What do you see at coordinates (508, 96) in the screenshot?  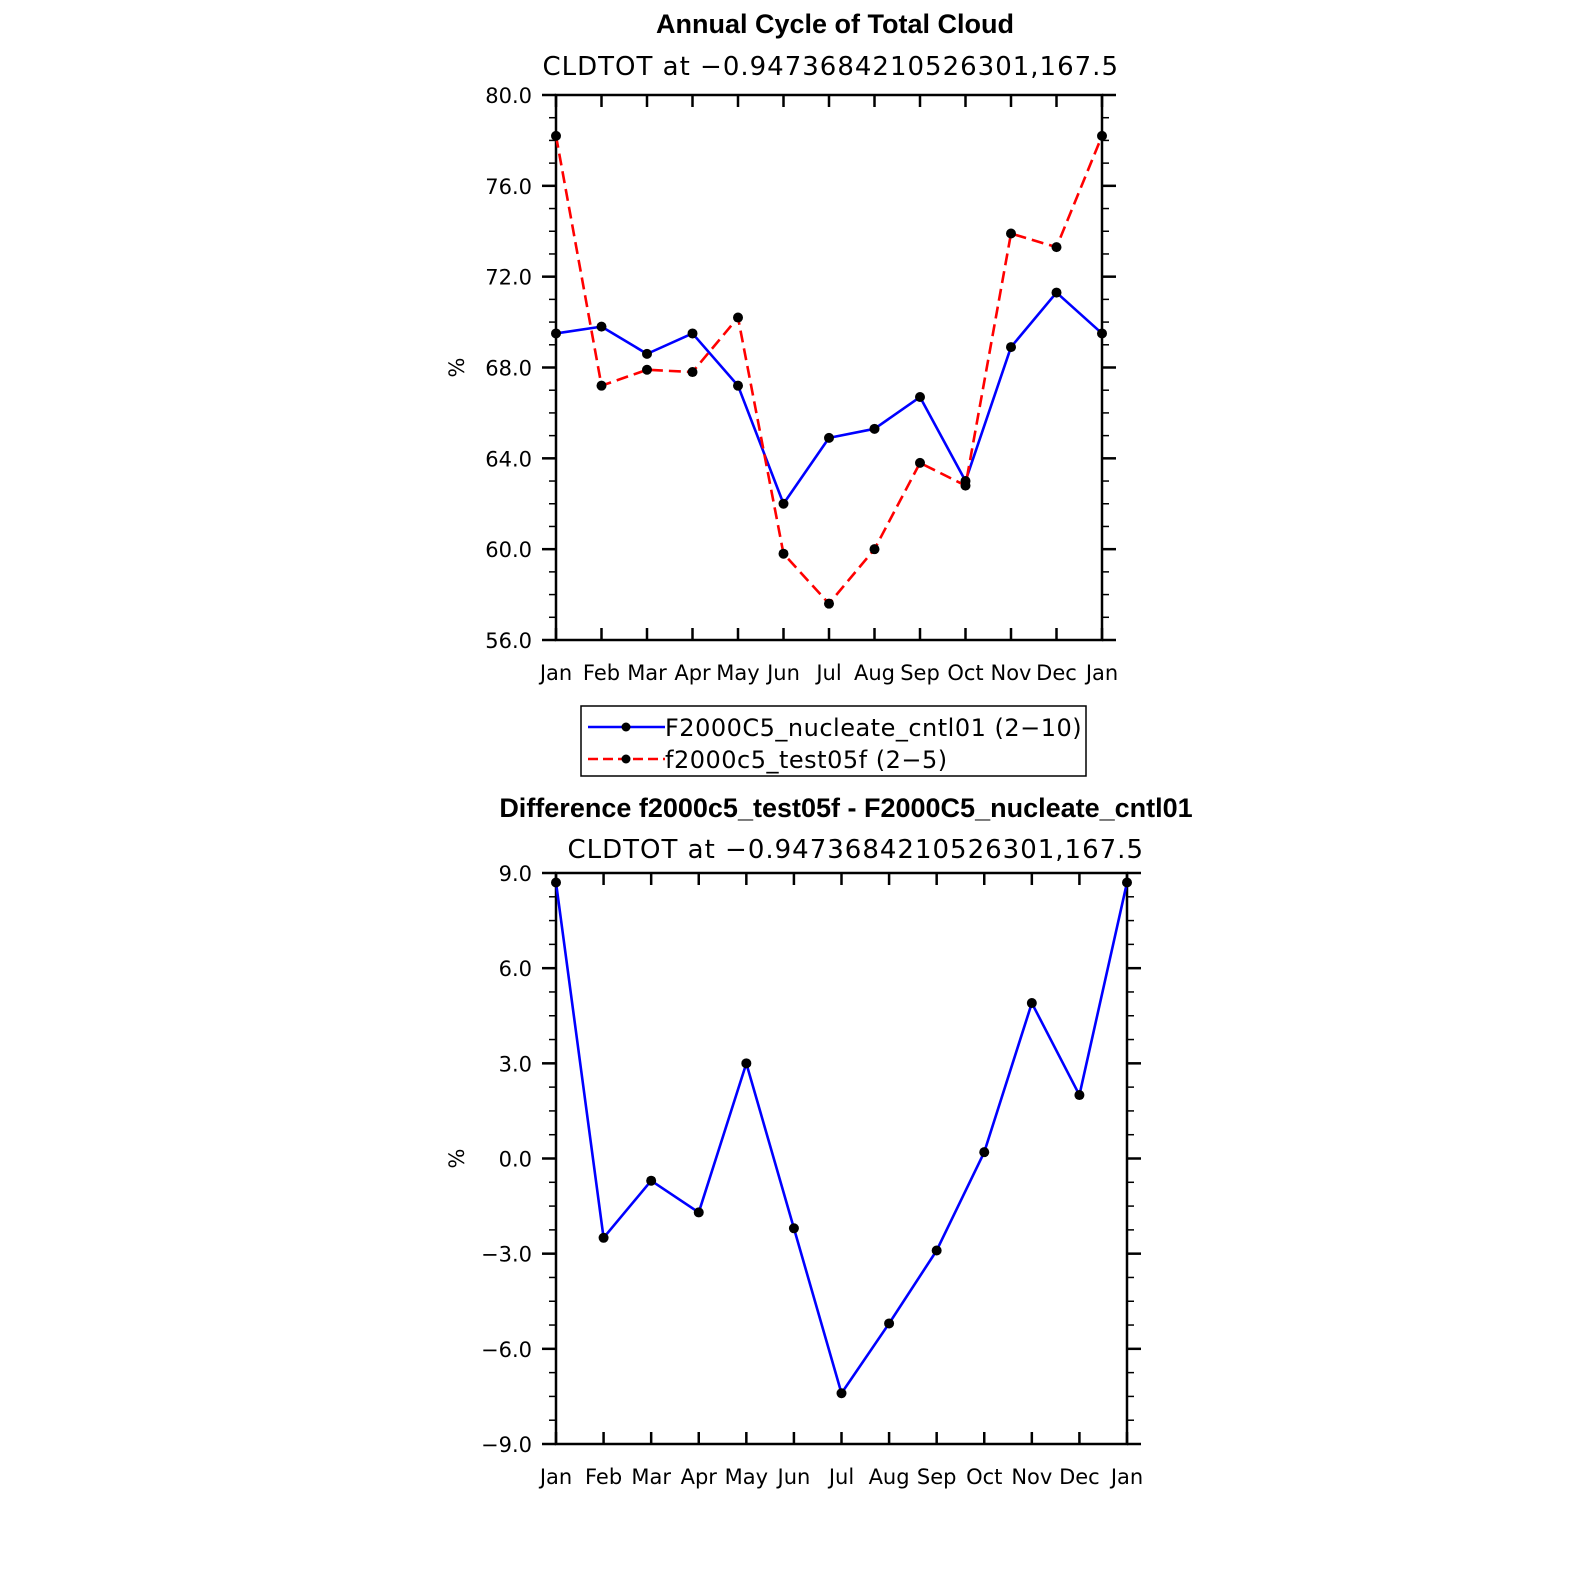 I see `top-ytick-label: 80.0` at bounding box center [508, 96].